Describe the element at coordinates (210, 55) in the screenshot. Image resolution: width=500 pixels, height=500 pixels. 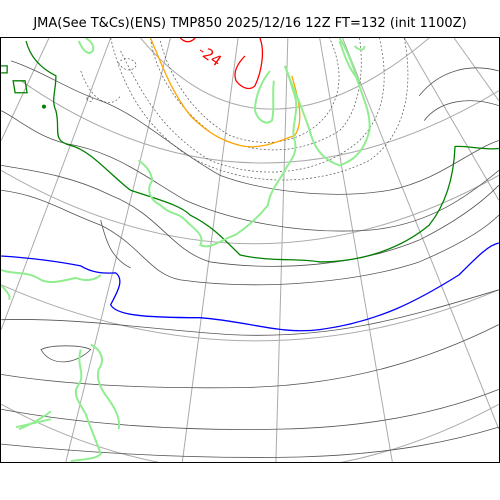
I see `contour-label-minus24: -24` at that location.